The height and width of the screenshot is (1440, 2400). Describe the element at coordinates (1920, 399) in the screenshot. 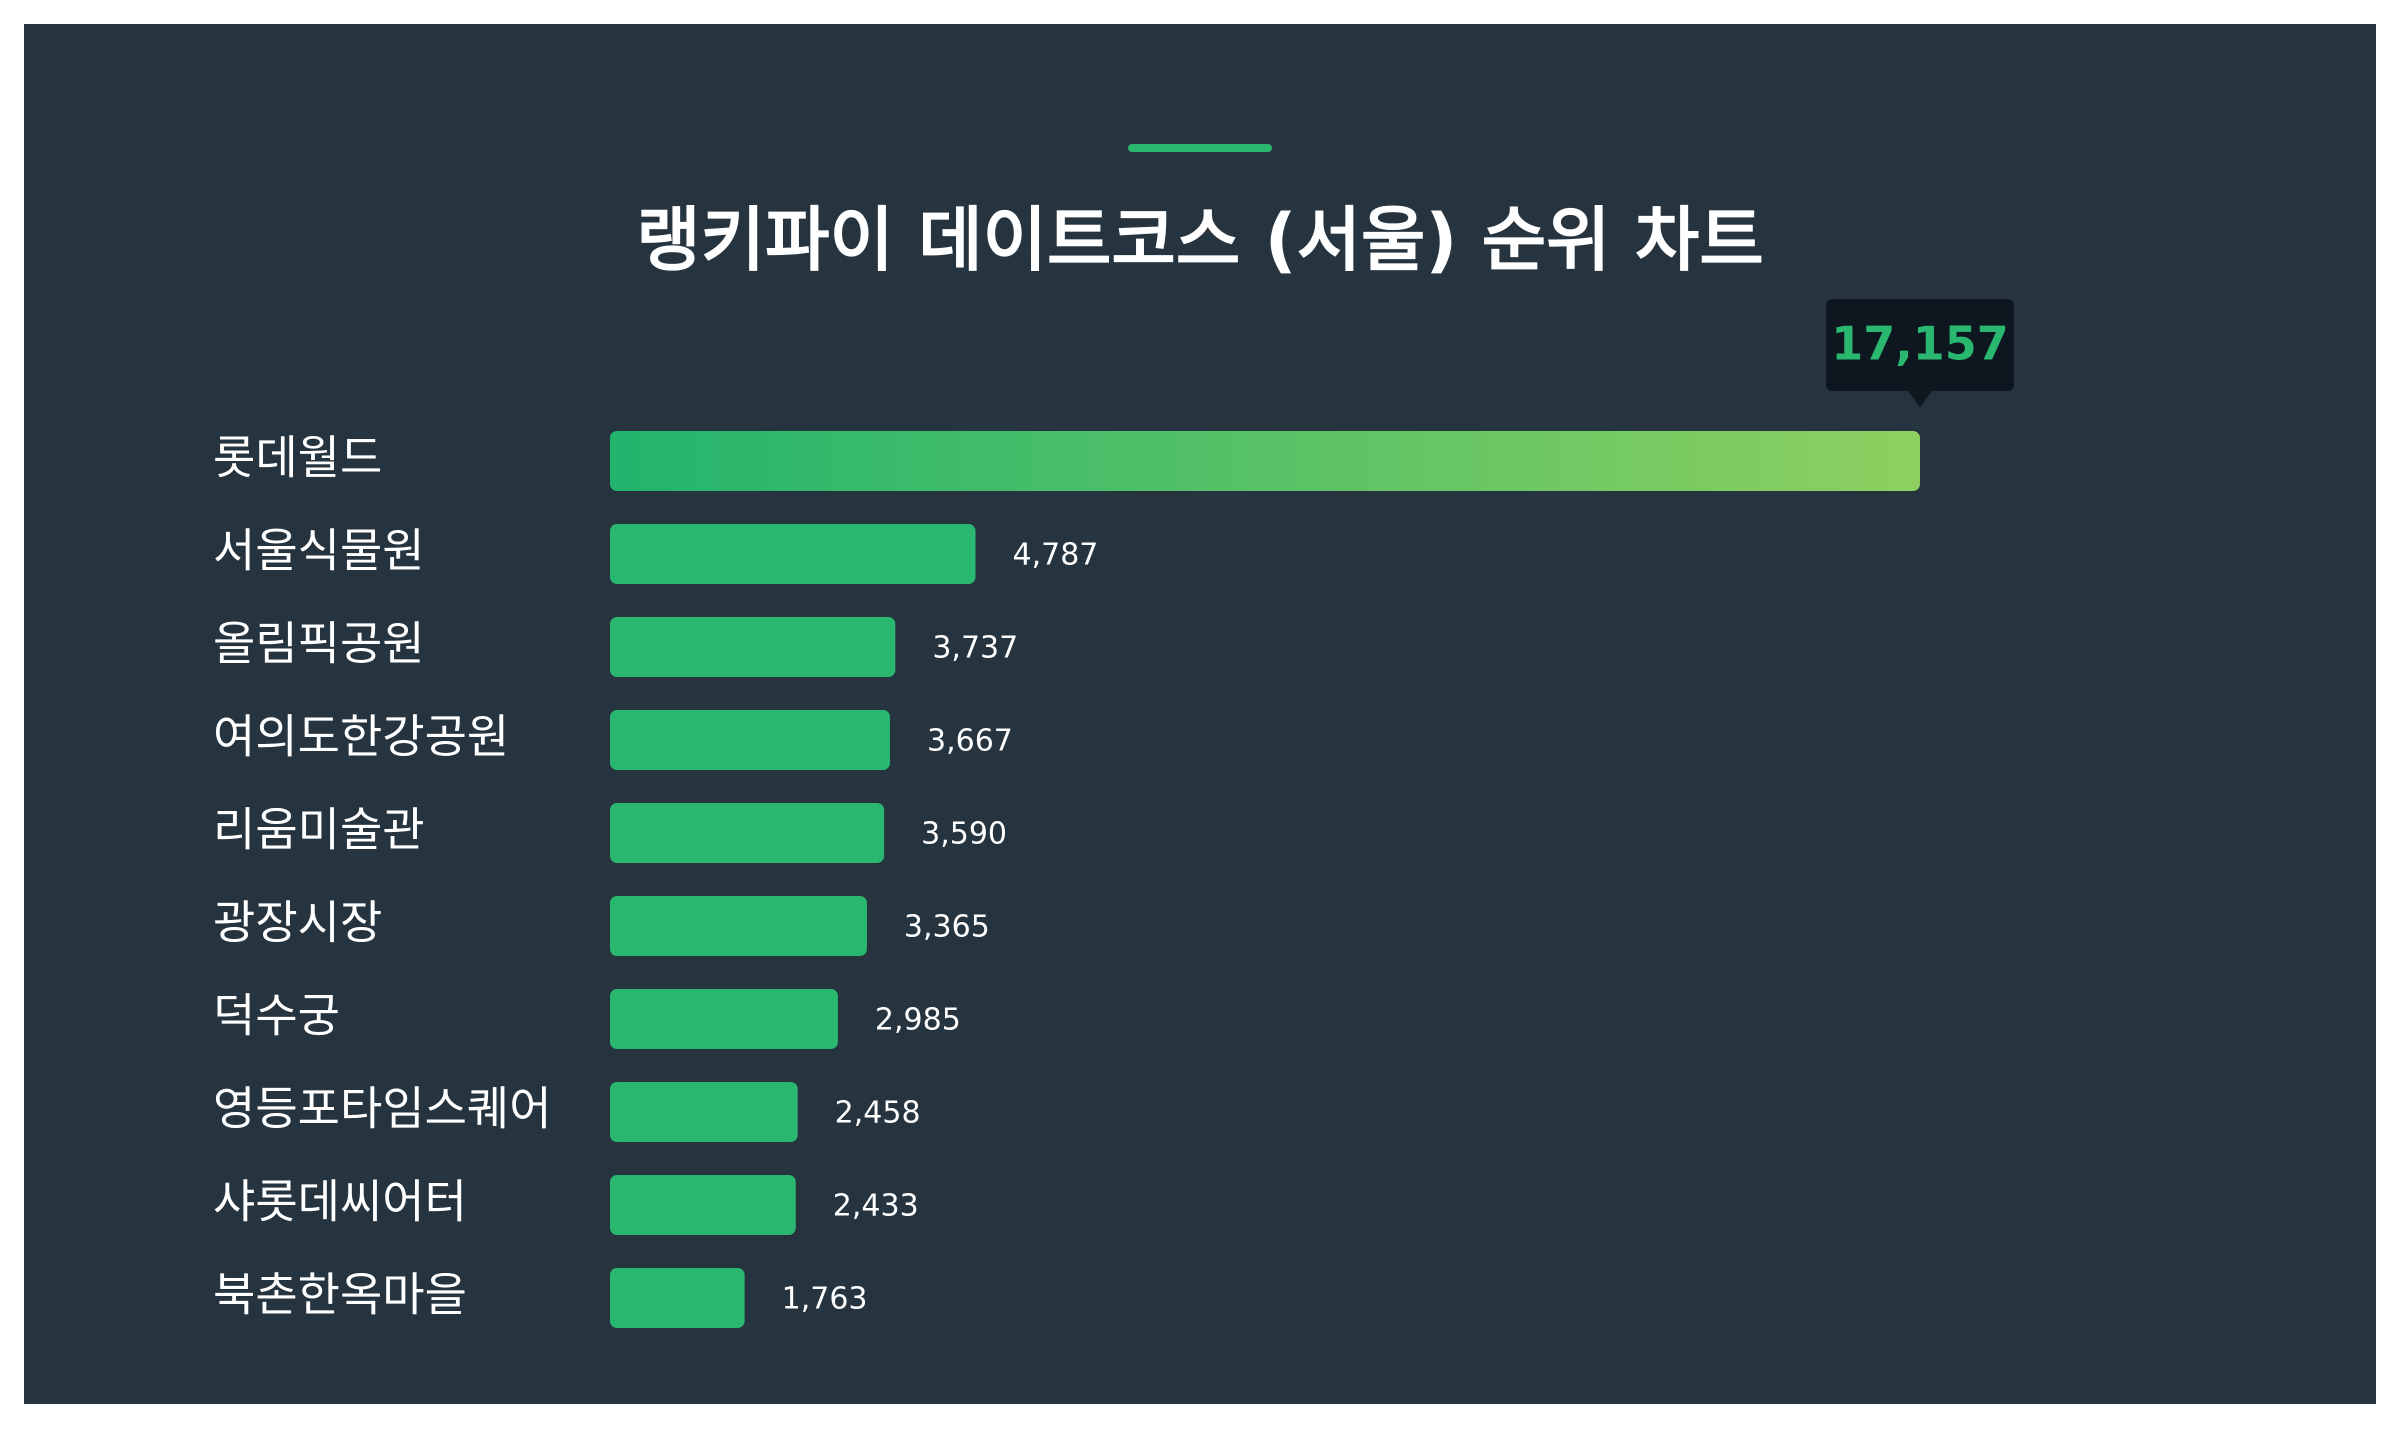

I see `tooltip-pointer` at that location.